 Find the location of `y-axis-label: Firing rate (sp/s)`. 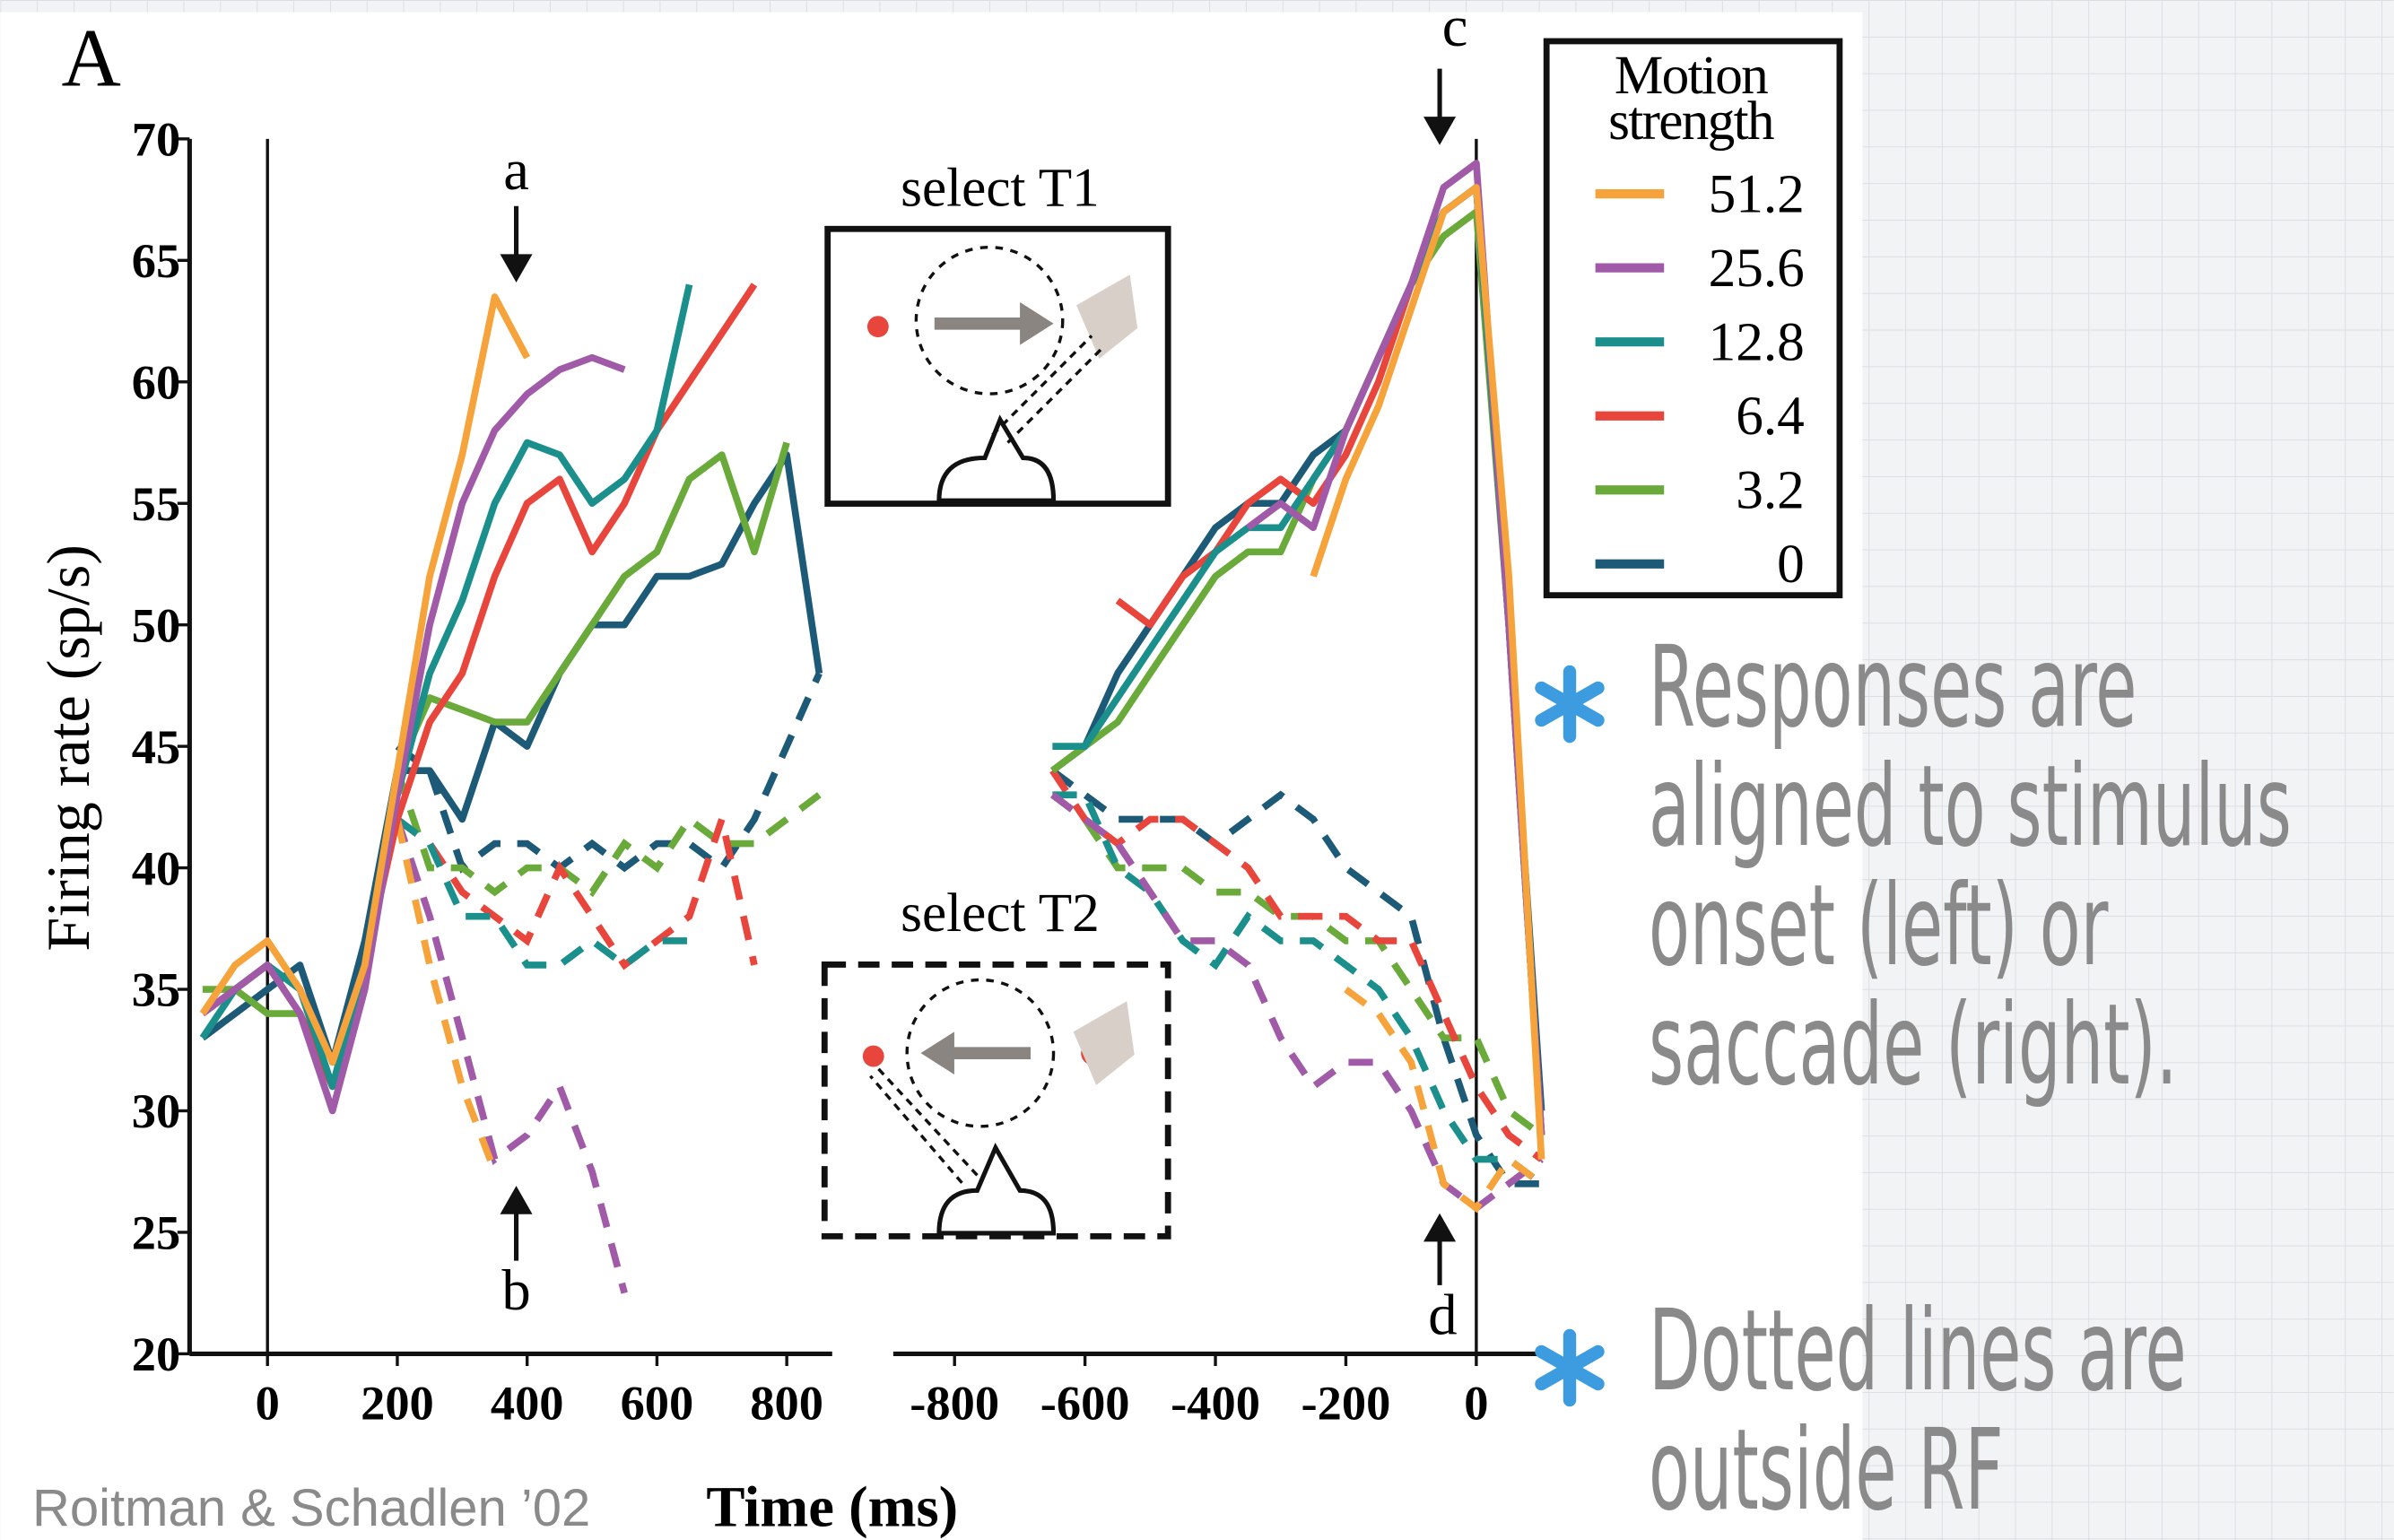

y-axis-label: Firing rate (sp/s) is located at coordinates (68, 748).